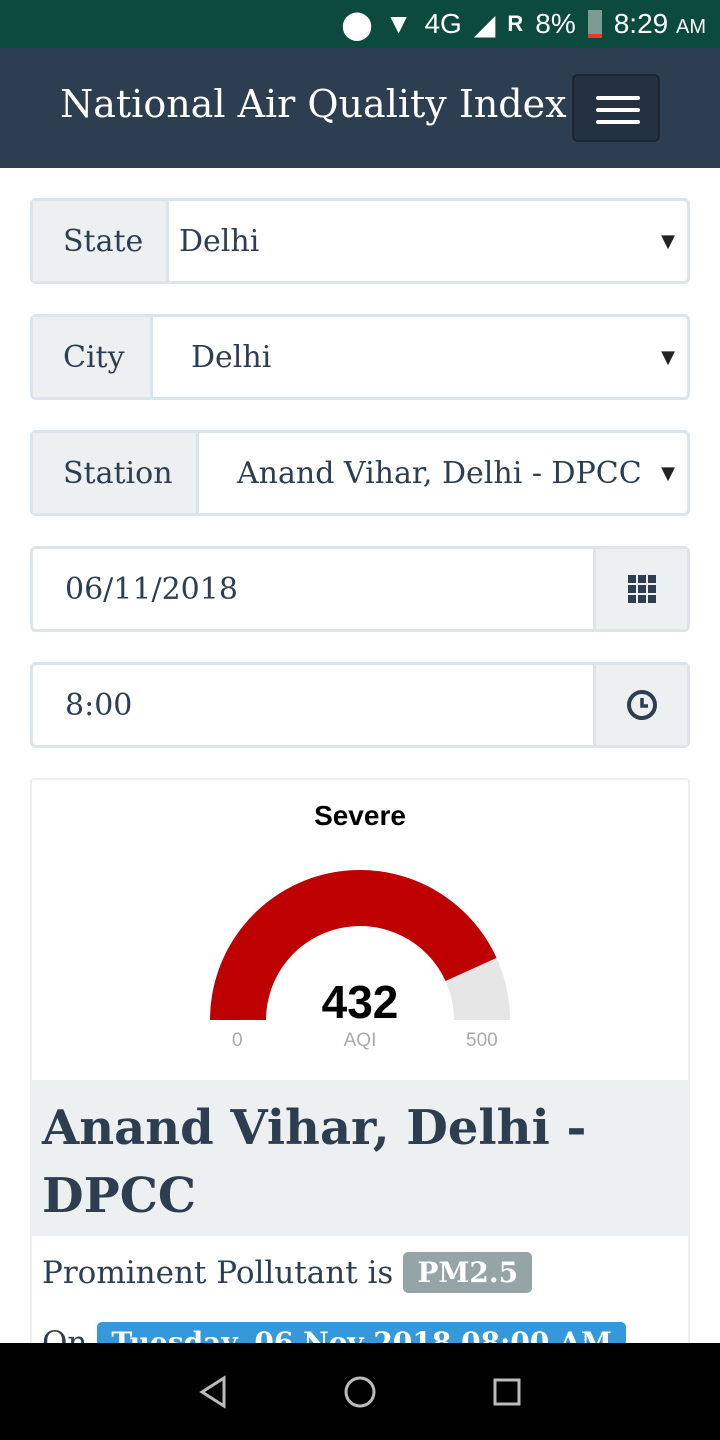 Image resolution: width=720 pixels, height=1440 pixels. What do you see at coordinates (360, 815) in the screenshot?
I see `aqi-category: Severe` at bounding box center [360, 815].